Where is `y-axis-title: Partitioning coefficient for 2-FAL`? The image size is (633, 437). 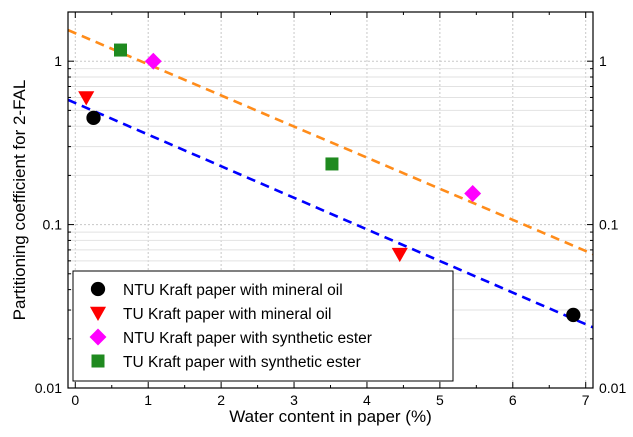
y-axis-title: Partitioning coefficient for 2-FAL is located at coordinates (19, 200).